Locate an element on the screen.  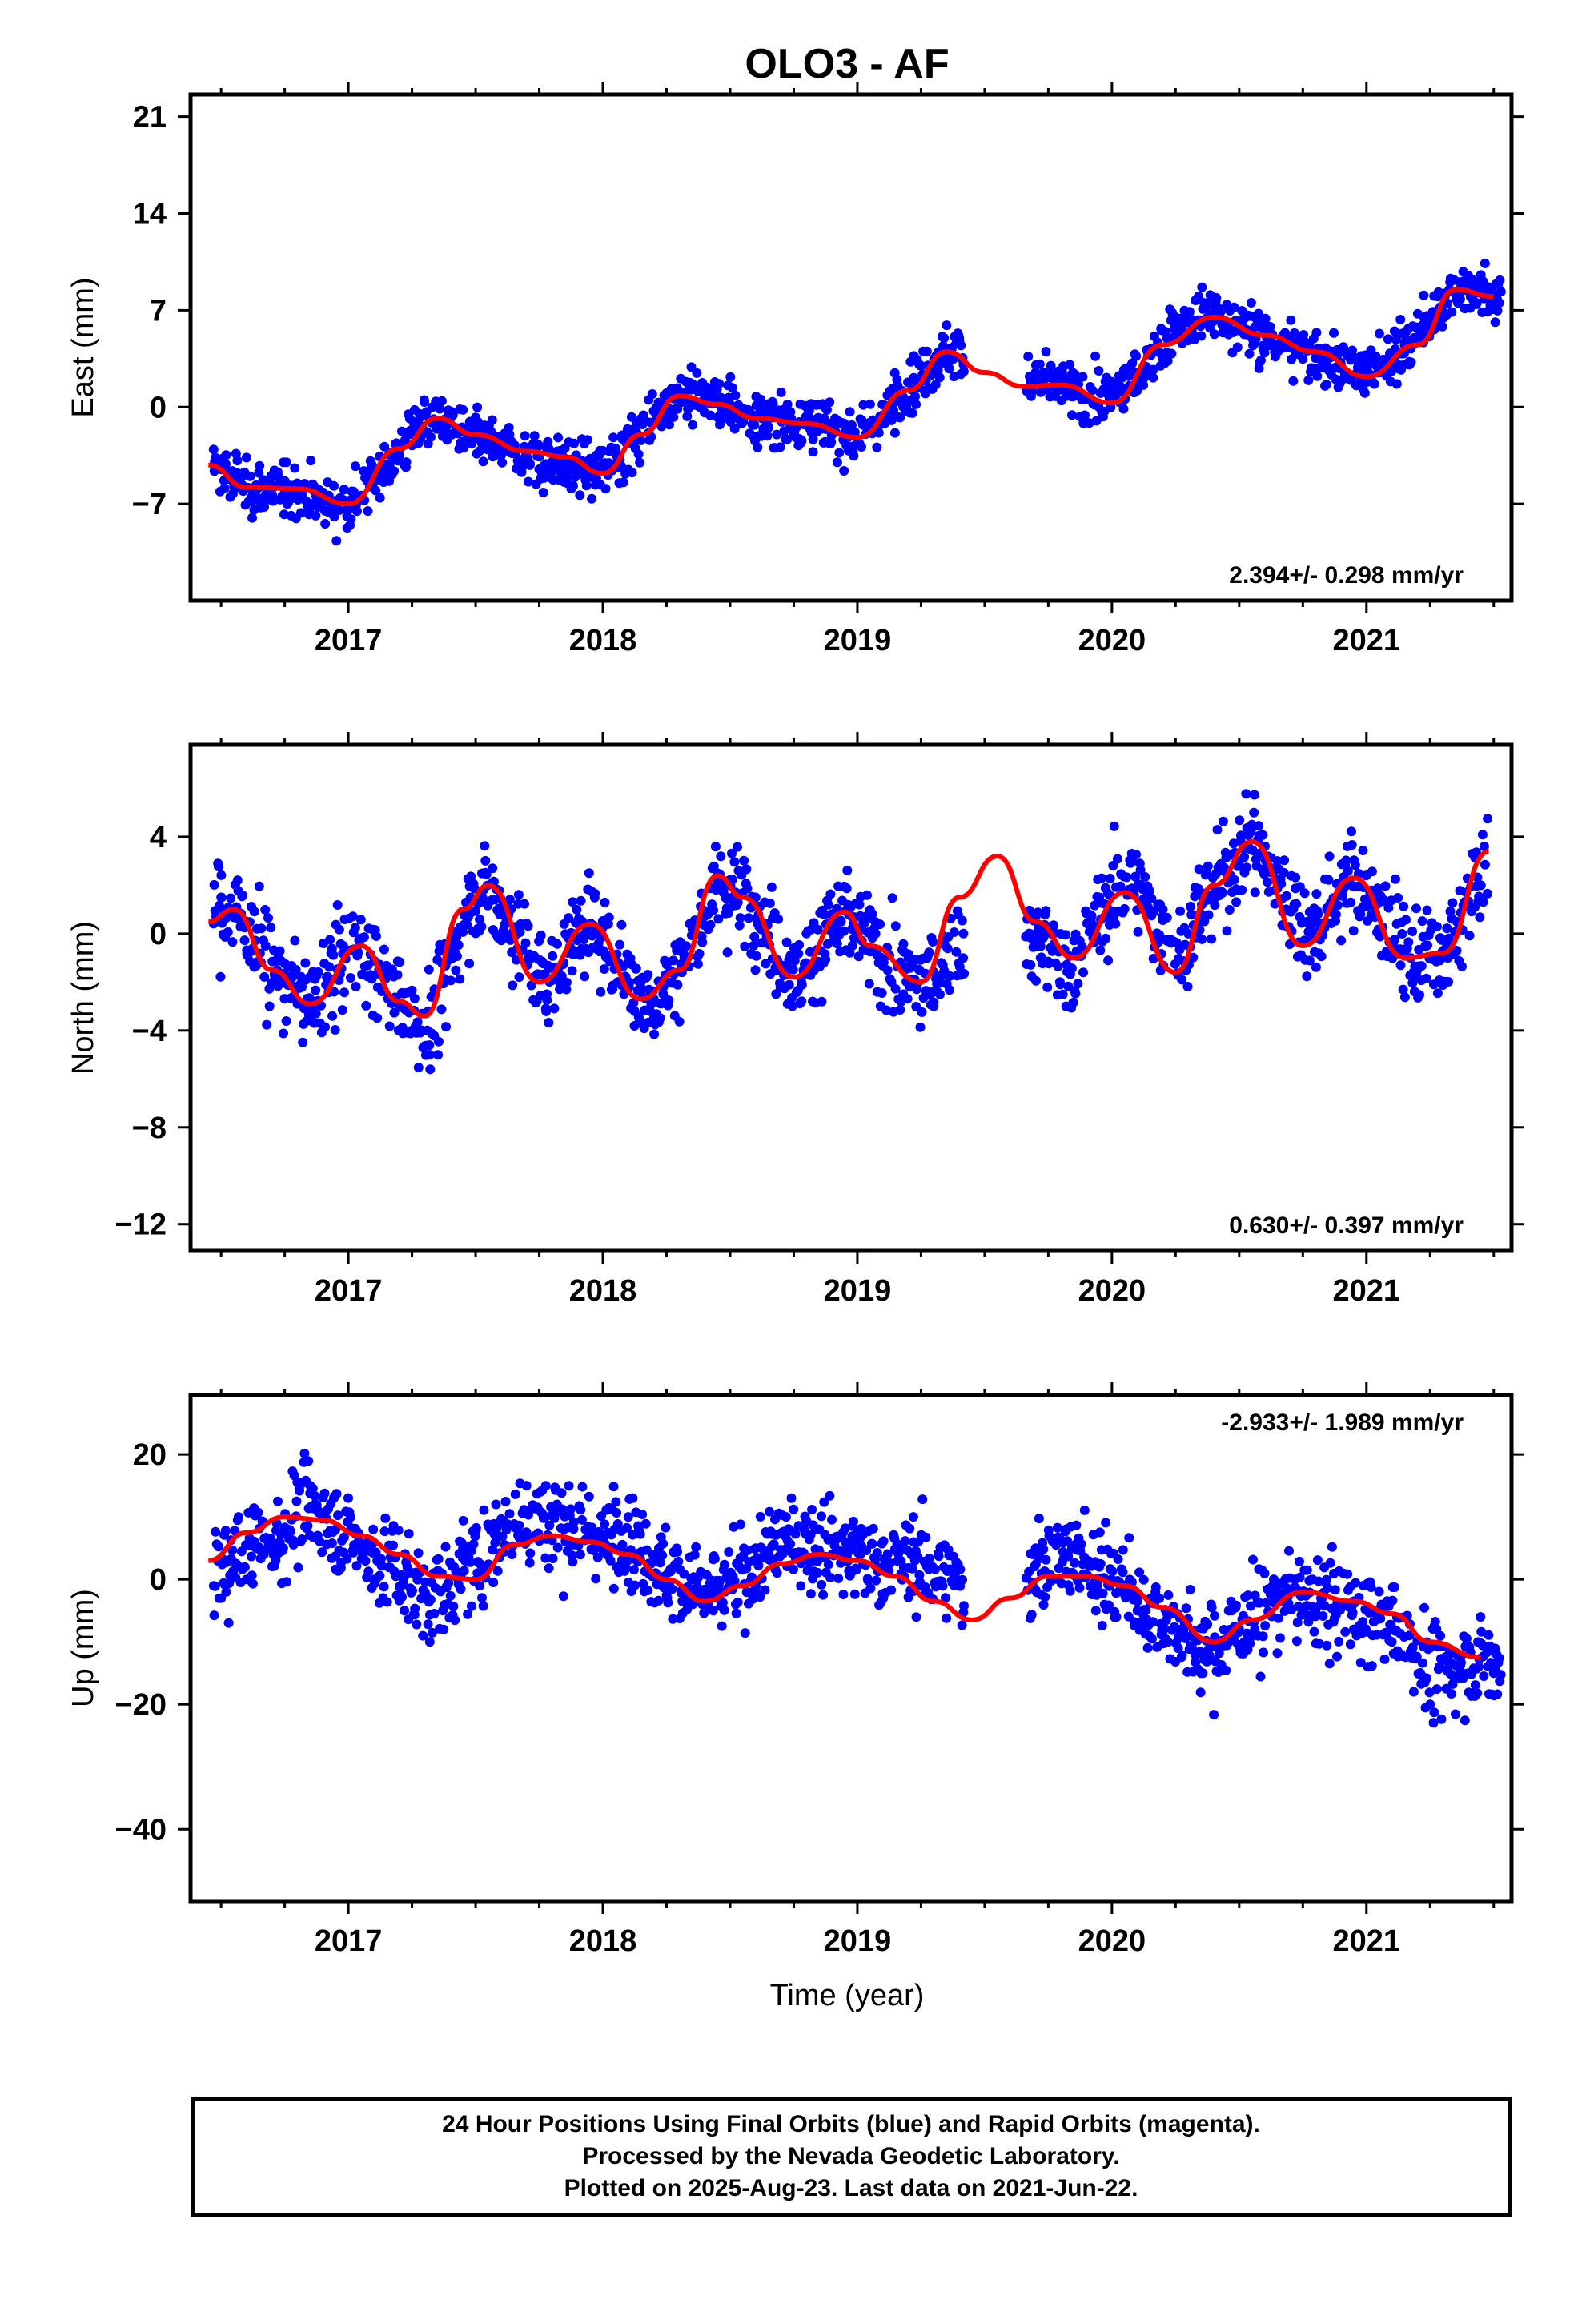
north-y-tick-label: 0 is located at coordinates (158, 934).